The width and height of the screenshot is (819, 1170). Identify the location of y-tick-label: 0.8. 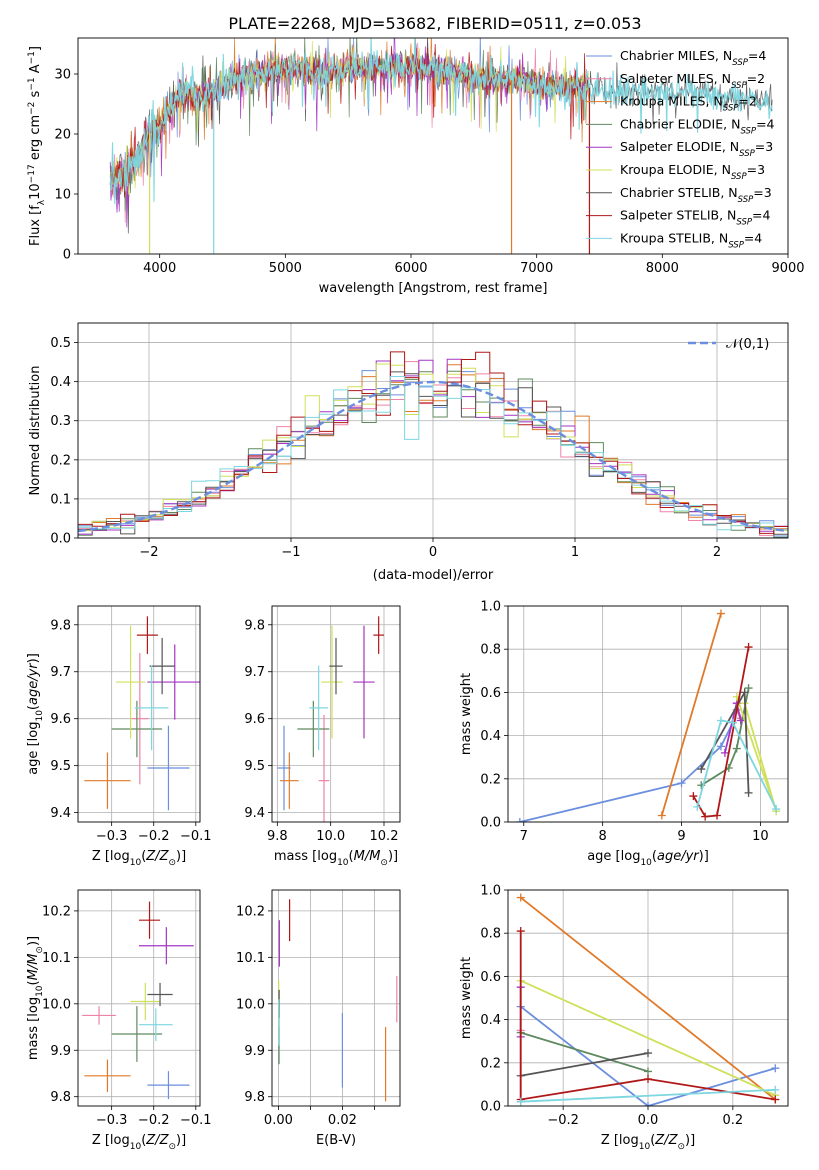
(490, 650).